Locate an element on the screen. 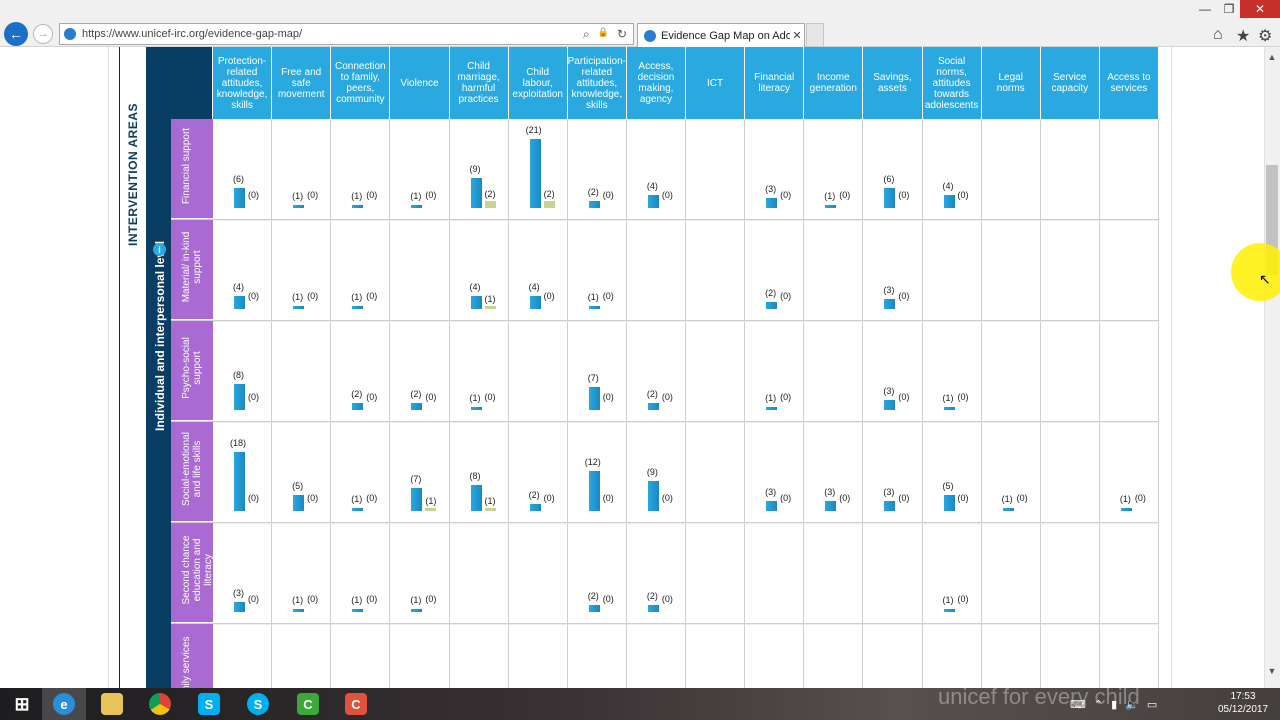  taskbar-skype-business: S is located at coordinates (258, 704).